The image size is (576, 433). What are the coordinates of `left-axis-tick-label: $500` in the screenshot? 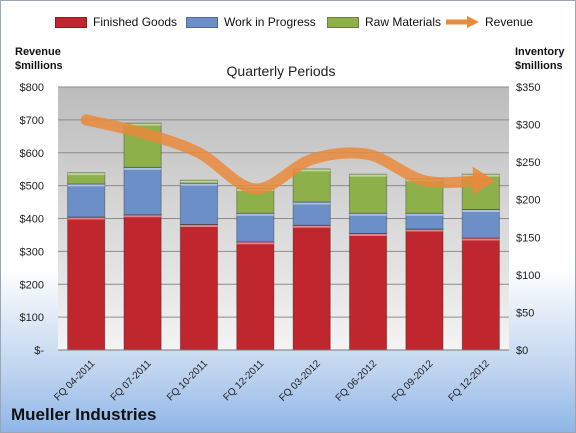 It's located at (32, 187).